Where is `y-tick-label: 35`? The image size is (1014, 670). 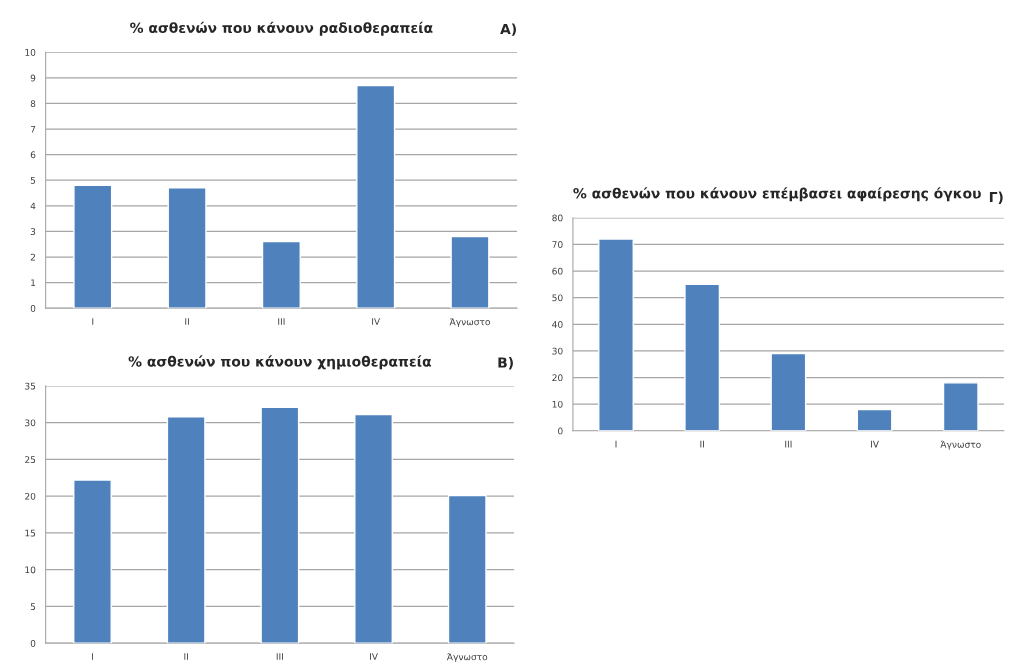 y-tick-label: 35 is located at coordinates (30, 386).